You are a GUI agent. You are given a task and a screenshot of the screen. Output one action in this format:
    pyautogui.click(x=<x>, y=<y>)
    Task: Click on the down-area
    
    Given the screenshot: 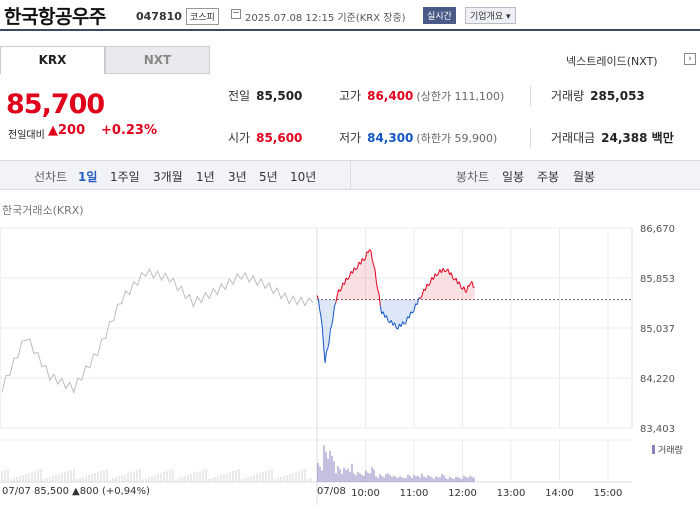 What is the action you would take?
    pyautogui.click(x=396, y=331)
    